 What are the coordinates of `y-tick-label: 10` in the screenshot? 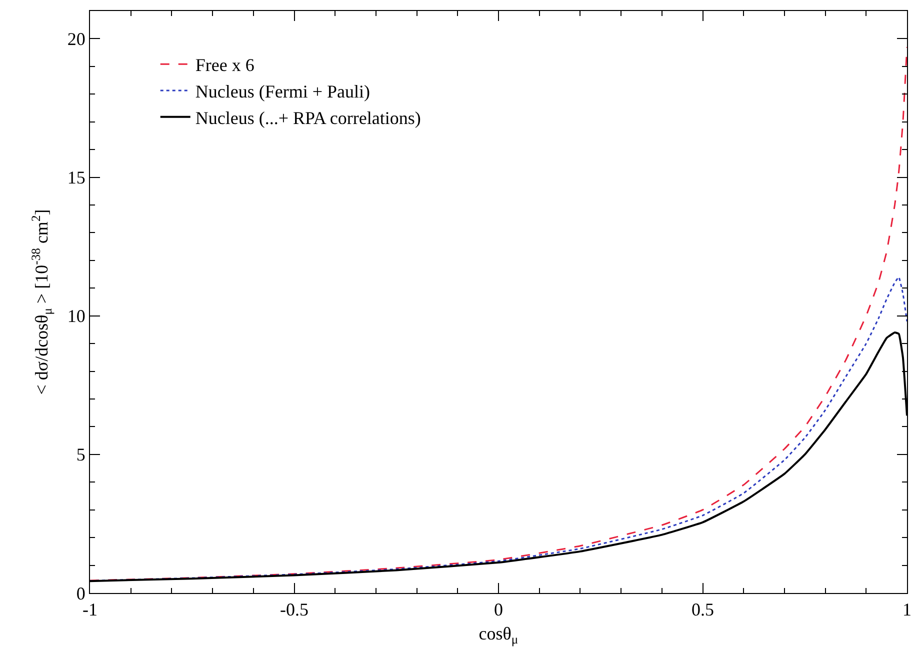 It's located at (76, 316).